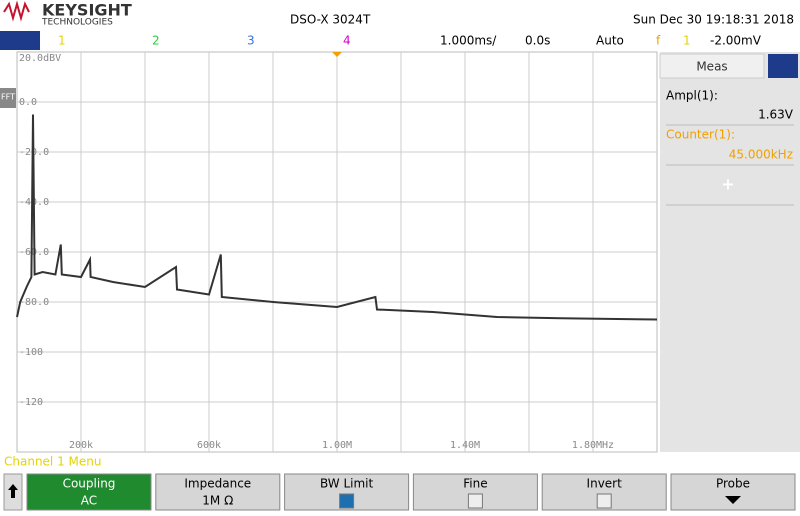 This screenshot has height=516, width=800. Describe the element at coordinates (217, 484) in the screenshot. I see `softkey-label: Impedance` at that location.